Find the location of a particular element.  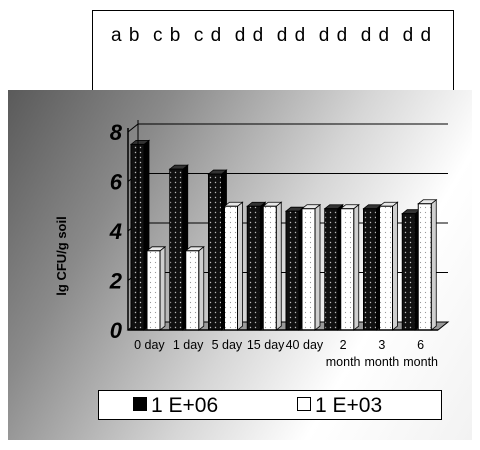

x-tick-label: 15 day is located at coordinates (266, 345).